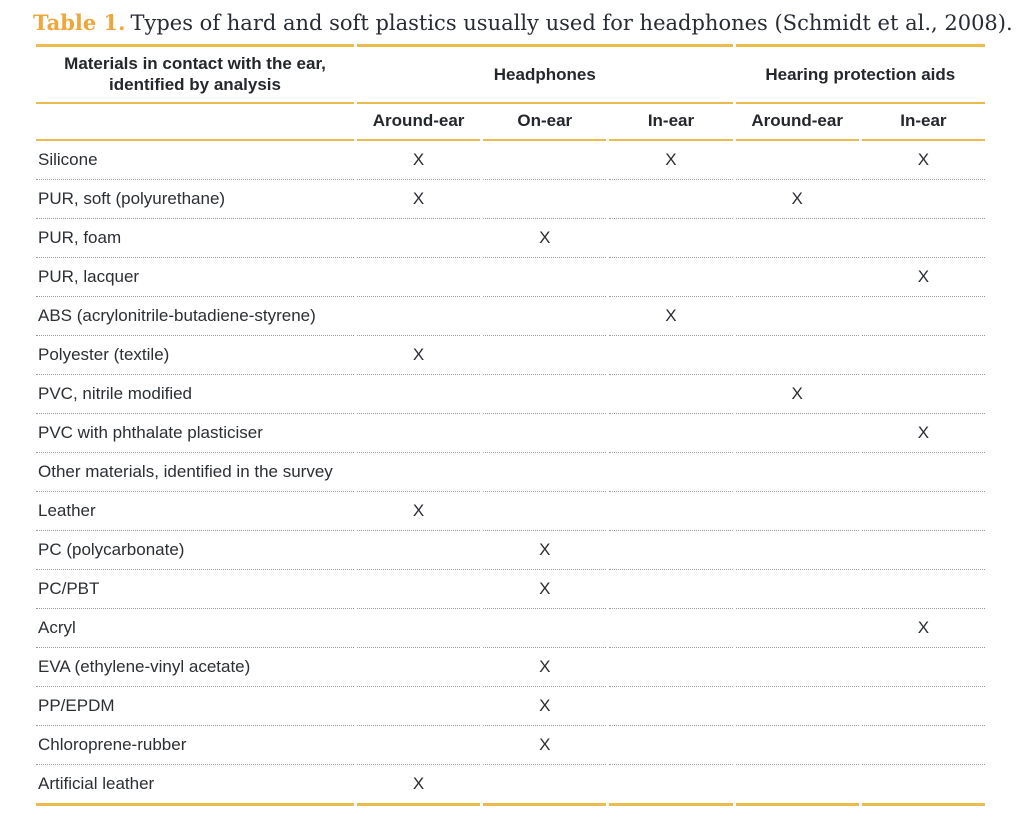  I want to click on subheader-hearing-in-ear: In-ear, so click(923, 122).